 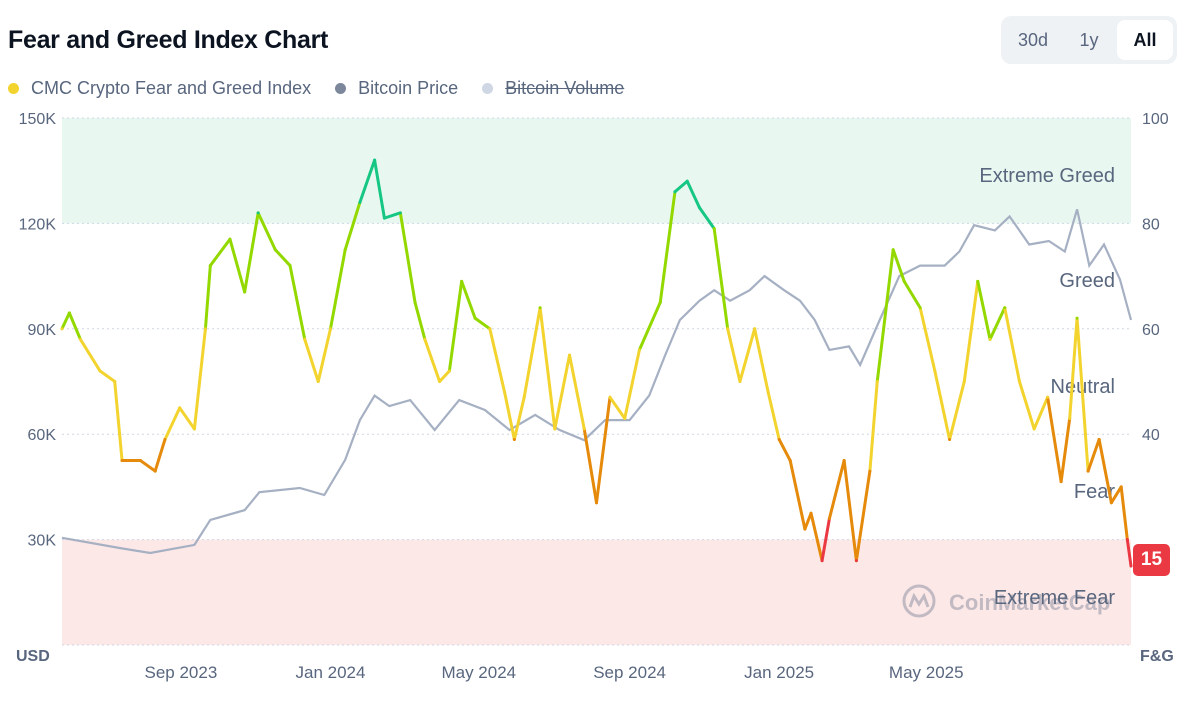 What do you see at coordinates (38, 224) in the screenshot?
I see `left-axis-tick: 120K` at bounding box center [38, 224].